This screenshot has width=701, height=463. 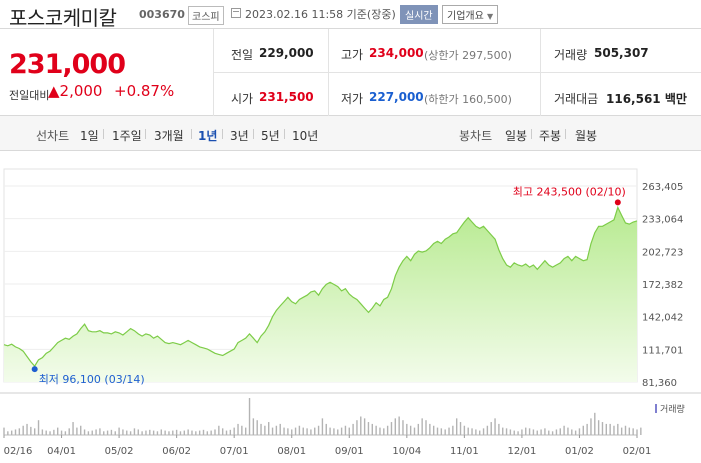 What do you see at coordinates (476, 136) in the screenshot?
I see `candle-chart-label: 봉차트` at bounding box center [476, 136].